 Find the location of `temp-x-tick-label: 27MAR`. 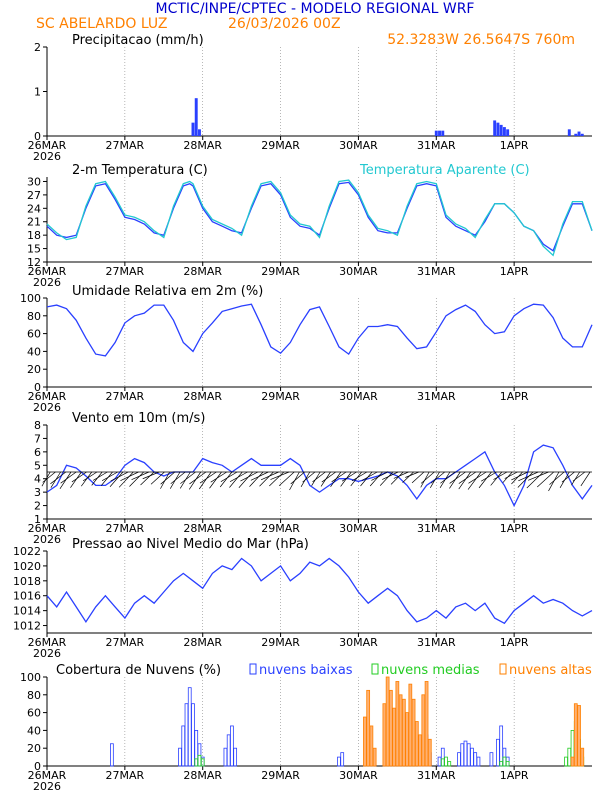

temp-x-tick-label: 27MAR is located at coordinates (125, 271).